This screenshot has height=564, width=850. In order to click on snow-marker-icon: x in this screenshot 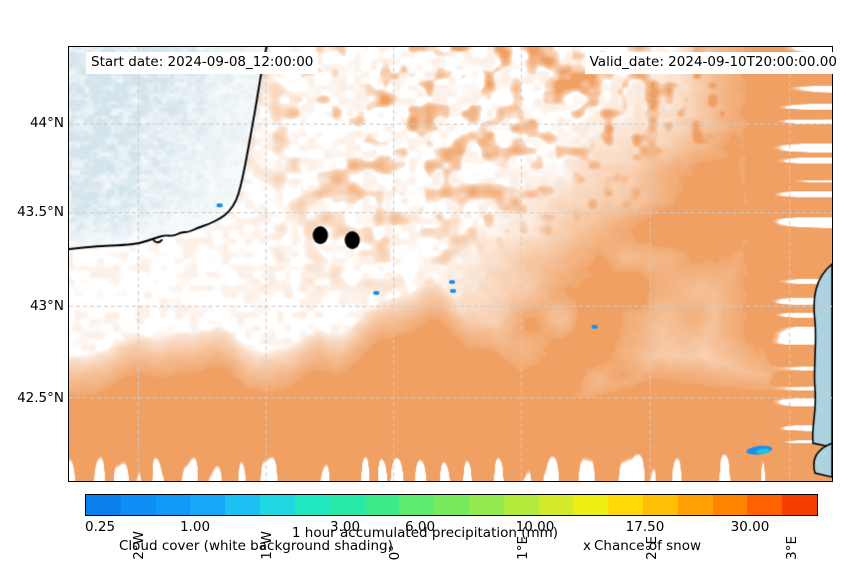, I will do `click(587, 546)`.